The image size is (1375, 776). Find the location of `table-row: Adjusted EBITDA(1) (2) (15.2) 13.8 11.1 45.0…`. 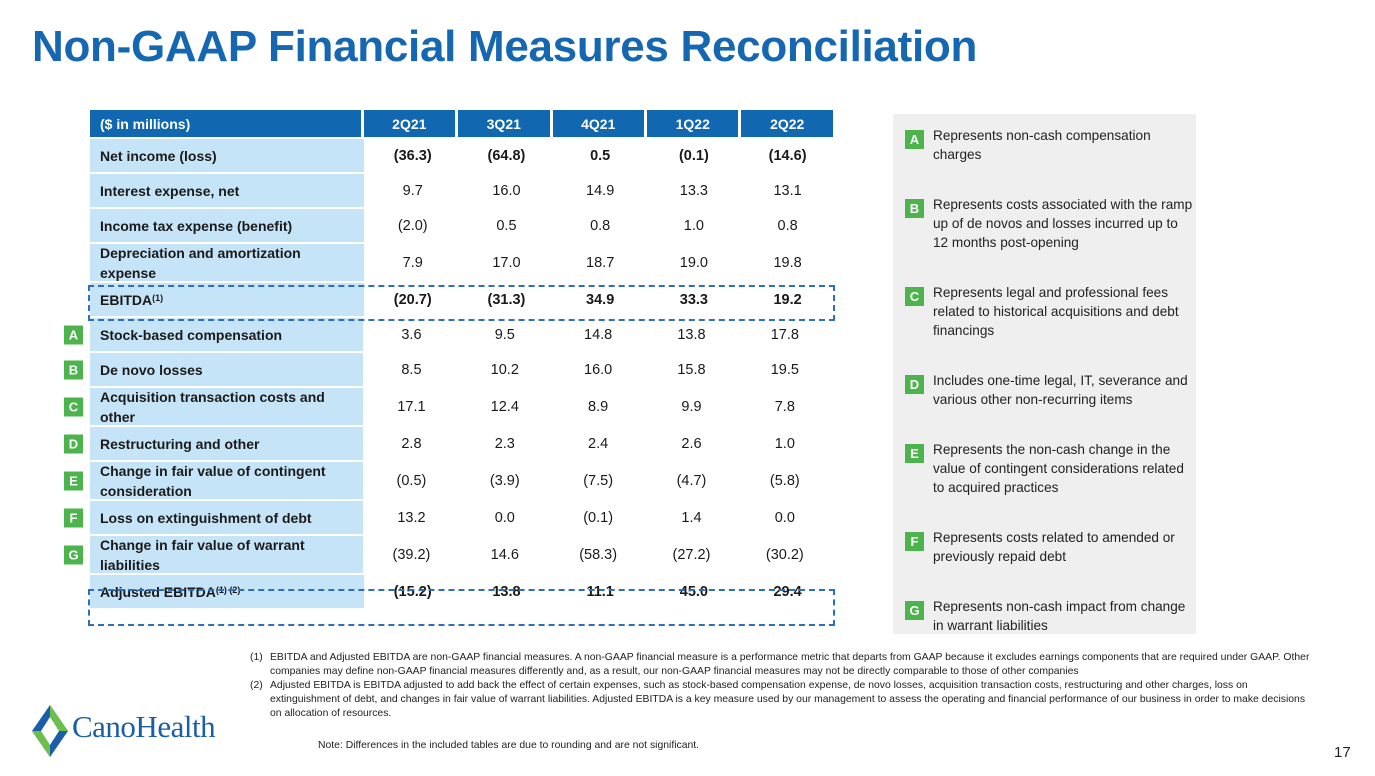

table-row: Adjusted EBITDA(1) (2) (15.2) 13.8 11.1 45.0… is located at coordinates (461, 591).